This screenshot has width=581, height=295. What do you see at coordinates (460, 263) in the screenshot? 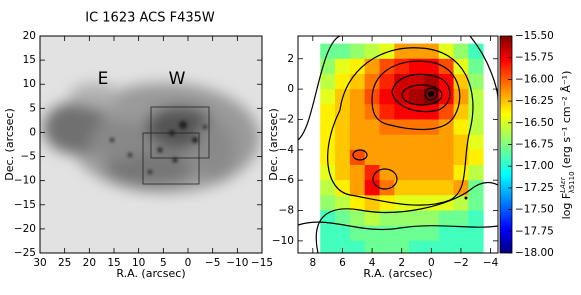
I see `x-tick-label: −2` at bounding box center [460, 263].